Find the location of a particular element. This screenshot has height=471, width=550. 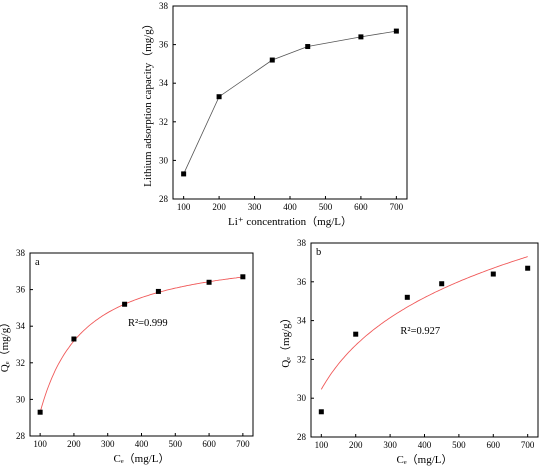

panel-label: b is located at coordinates (318, 252).